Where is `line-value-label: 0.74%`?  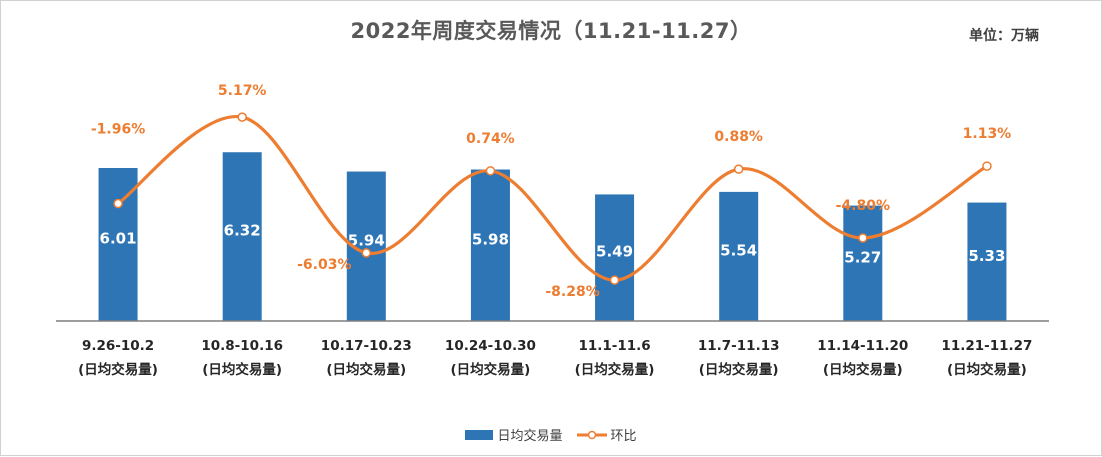 line-value-label: 0.74% is located at coordinates (490, 139).